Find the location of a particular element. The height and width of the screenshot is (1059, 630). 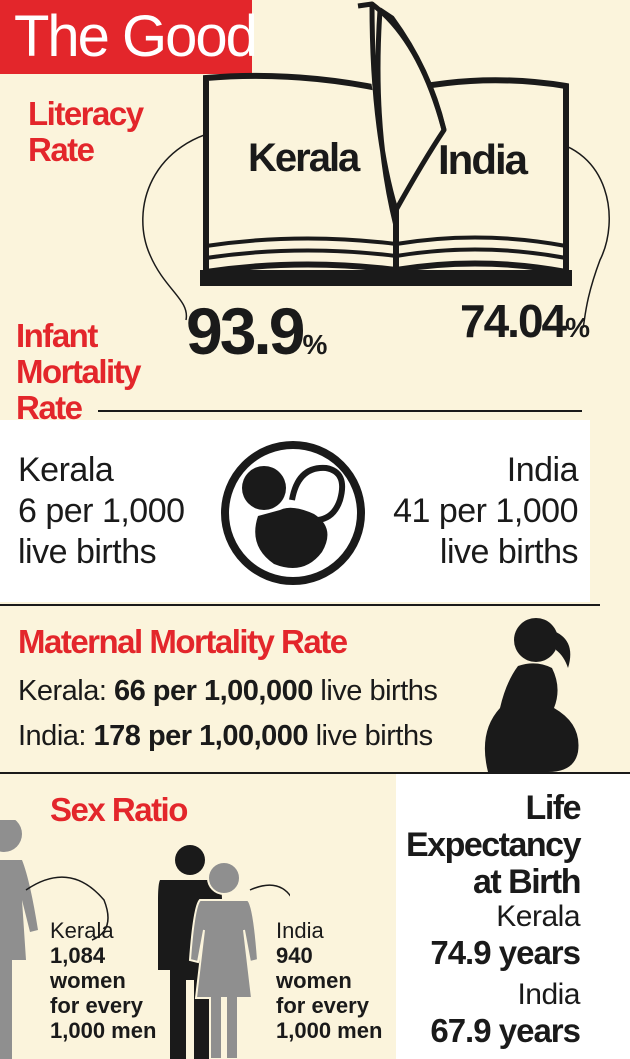

life-expectancy-panel is located at coordinates (513, 916).